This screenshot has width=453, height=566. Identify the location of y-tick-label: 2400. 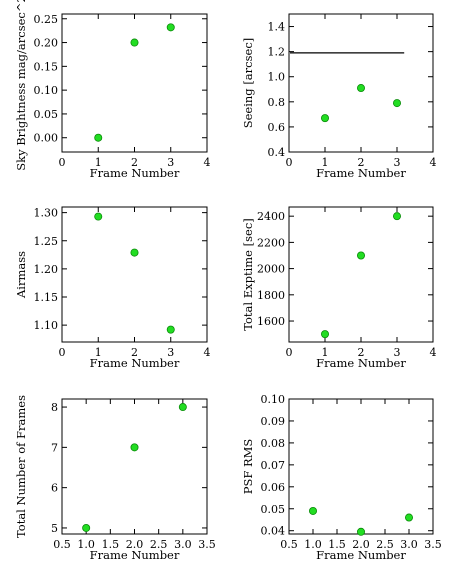
(271, 216).